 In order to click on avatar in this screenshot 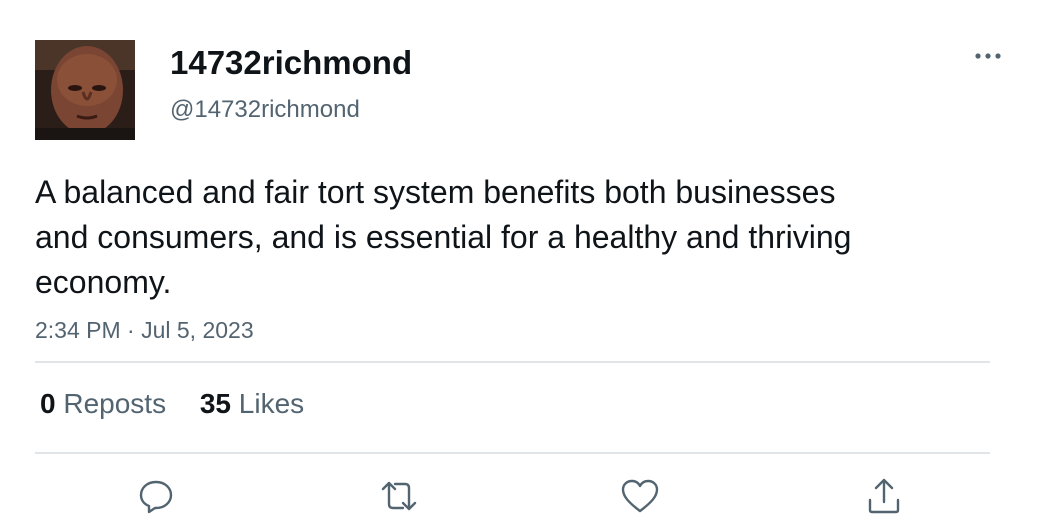, I will do `click(85, 90)`.